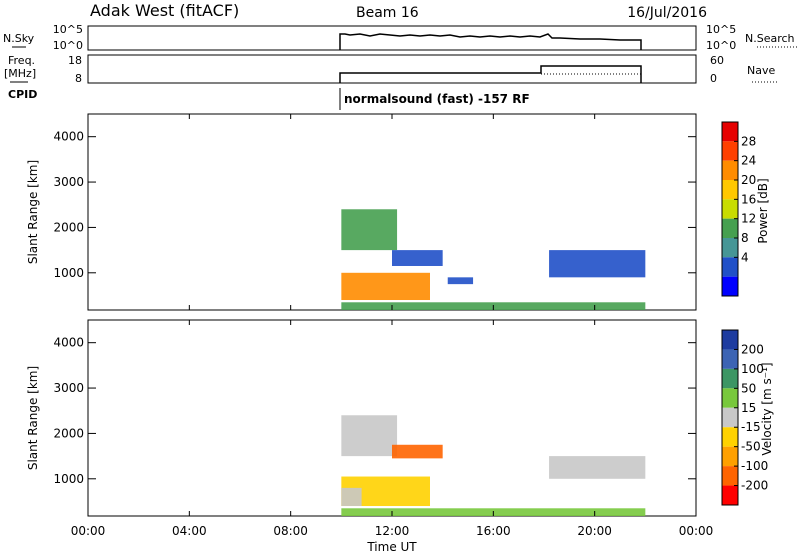  What do you see at coordinates (713, 78) in the screenshot?
I see `nave-tick-bottom: 0` at bounding box center [713, 78].